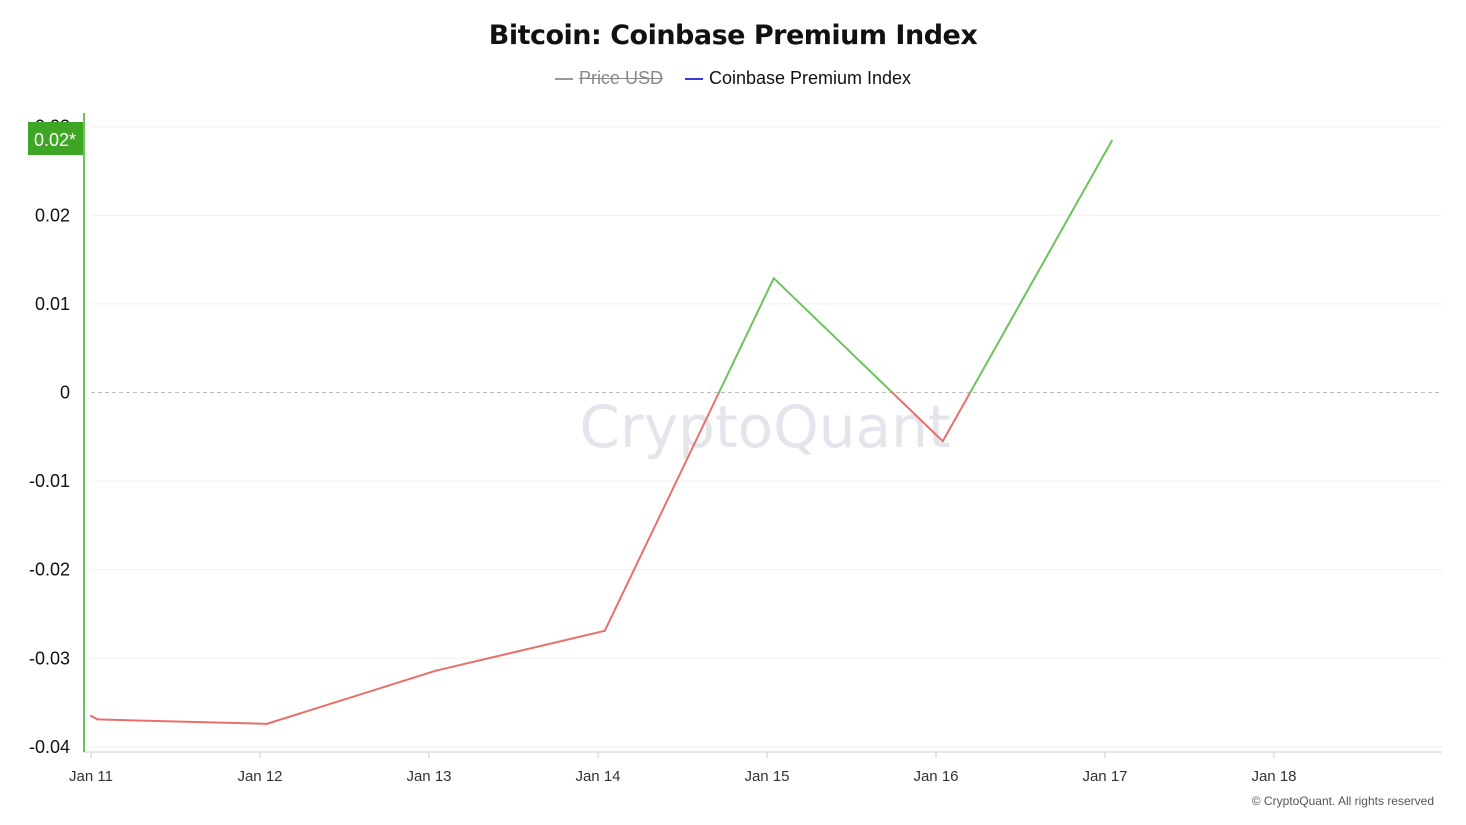  I want to click on y-tick-label: -0.03, so click(49, 658).